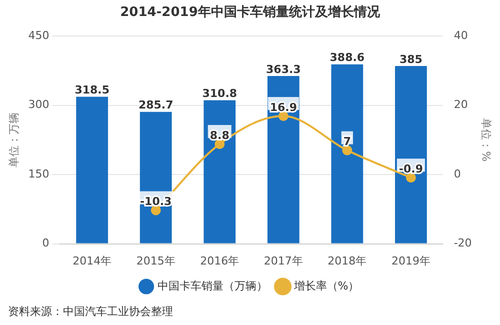 This screenshot has width=500, height=325. I want to click on y2-axis-title: 单位：%, so click(486, 140).